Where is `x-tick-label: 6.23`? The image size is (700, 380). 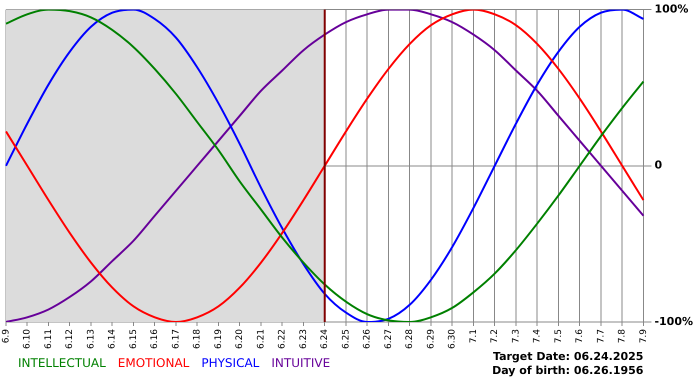 x-tick-label: 6.23 is located at coordinates (303, 339).